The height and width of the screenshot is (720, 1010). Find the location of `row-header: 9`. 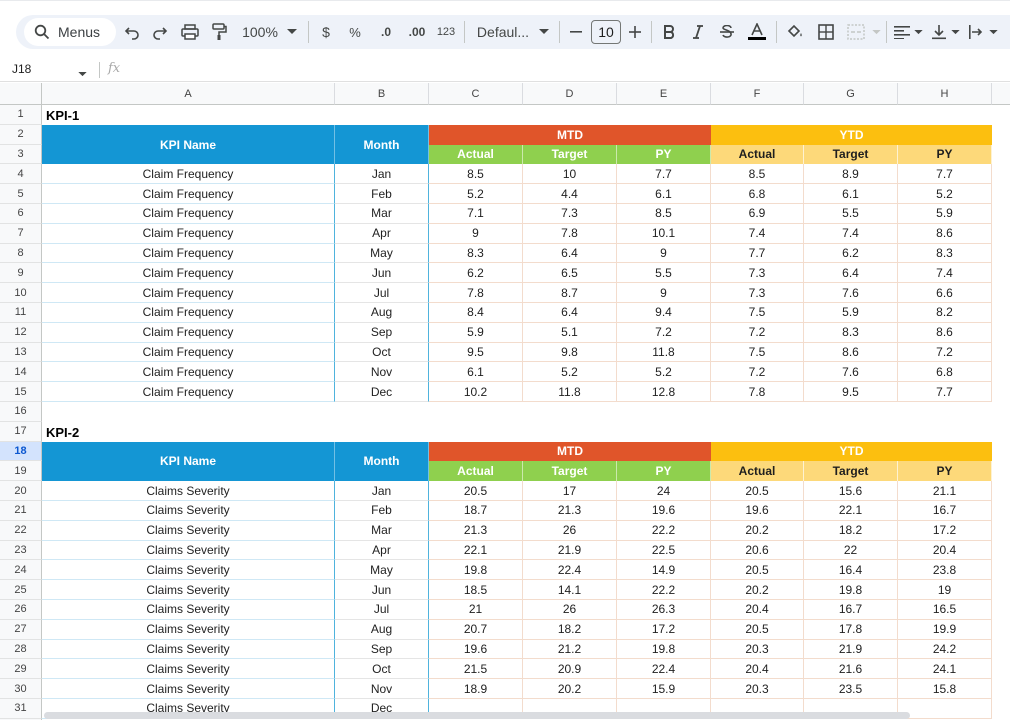

row-header: 9 is located at coordinates (21, 273).